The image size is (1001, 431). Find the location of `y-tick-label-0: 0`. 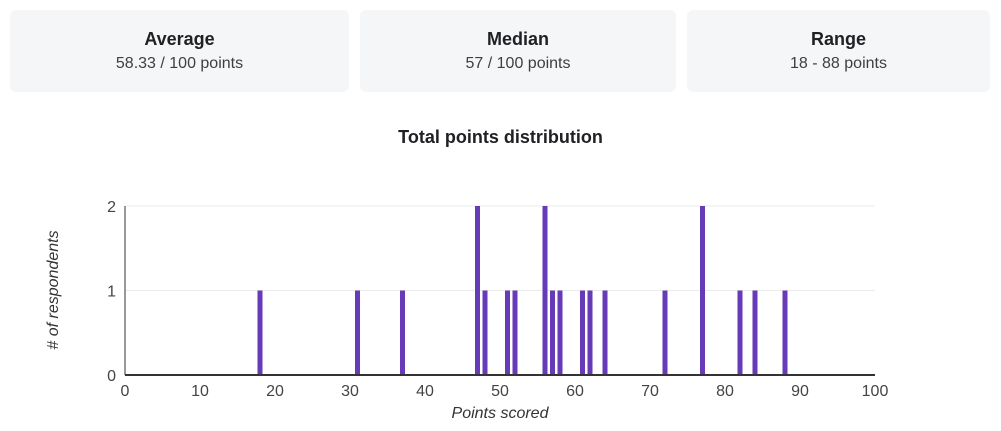

y-tick-label-0: 0 is located at coordinates (111, 376).